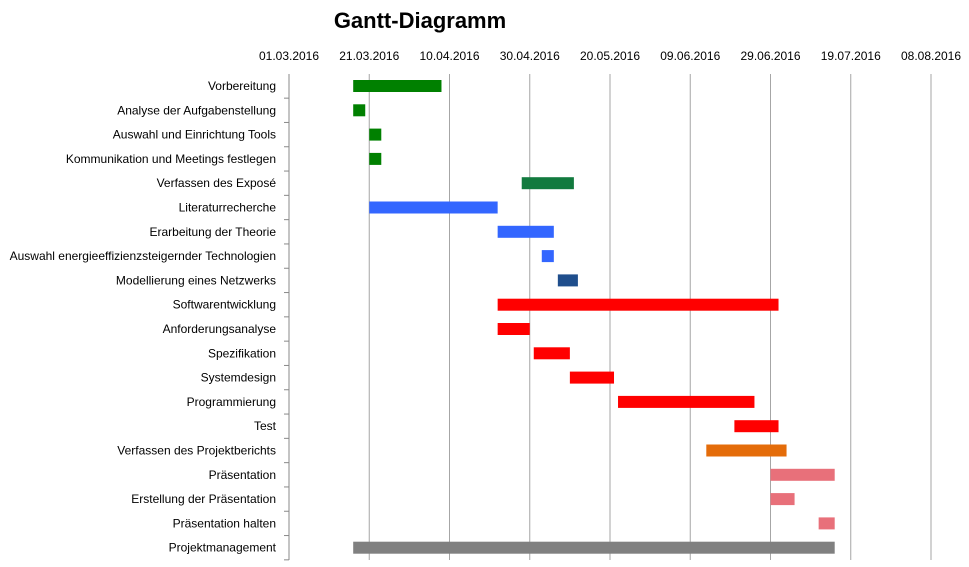  What do you see at coordinates (212, 232) in the screenshot?
I see `task-label: Erarbeitung der Theorie` at bounding box center [212, 232].